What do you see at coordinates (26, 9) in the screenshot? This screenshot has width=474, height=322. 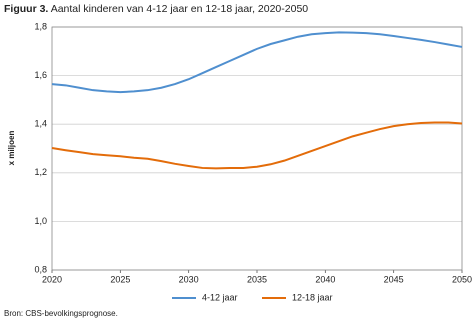 I see `title-label: Figuur 3.` at bounding box center [26, 9].